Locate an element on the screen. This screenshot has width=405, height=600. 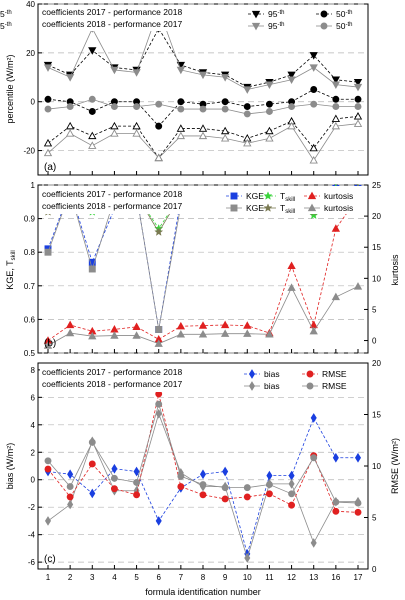
panel-a-legend-entries: 95-th 95-th 50-th 50-th 5-th 5-th is located at coordinates (176, 20).